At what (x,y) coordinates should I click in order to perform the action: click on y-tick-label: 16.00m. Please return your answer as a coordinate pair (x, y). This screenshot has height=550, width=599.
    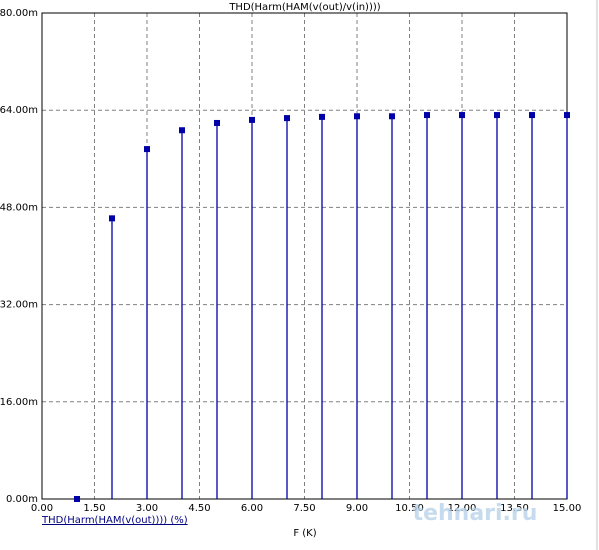
    Looking at the image, I should click on (19, 402).